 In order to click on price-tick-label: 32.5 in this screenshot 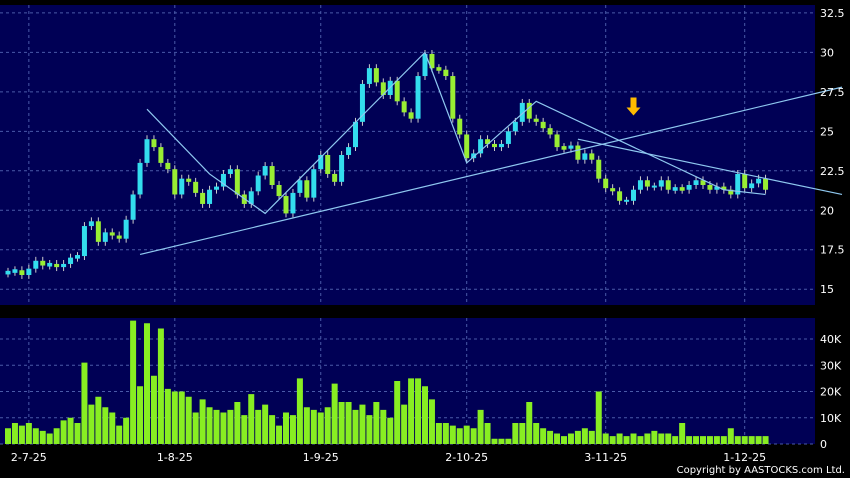, I will do `click(832, 13)`.